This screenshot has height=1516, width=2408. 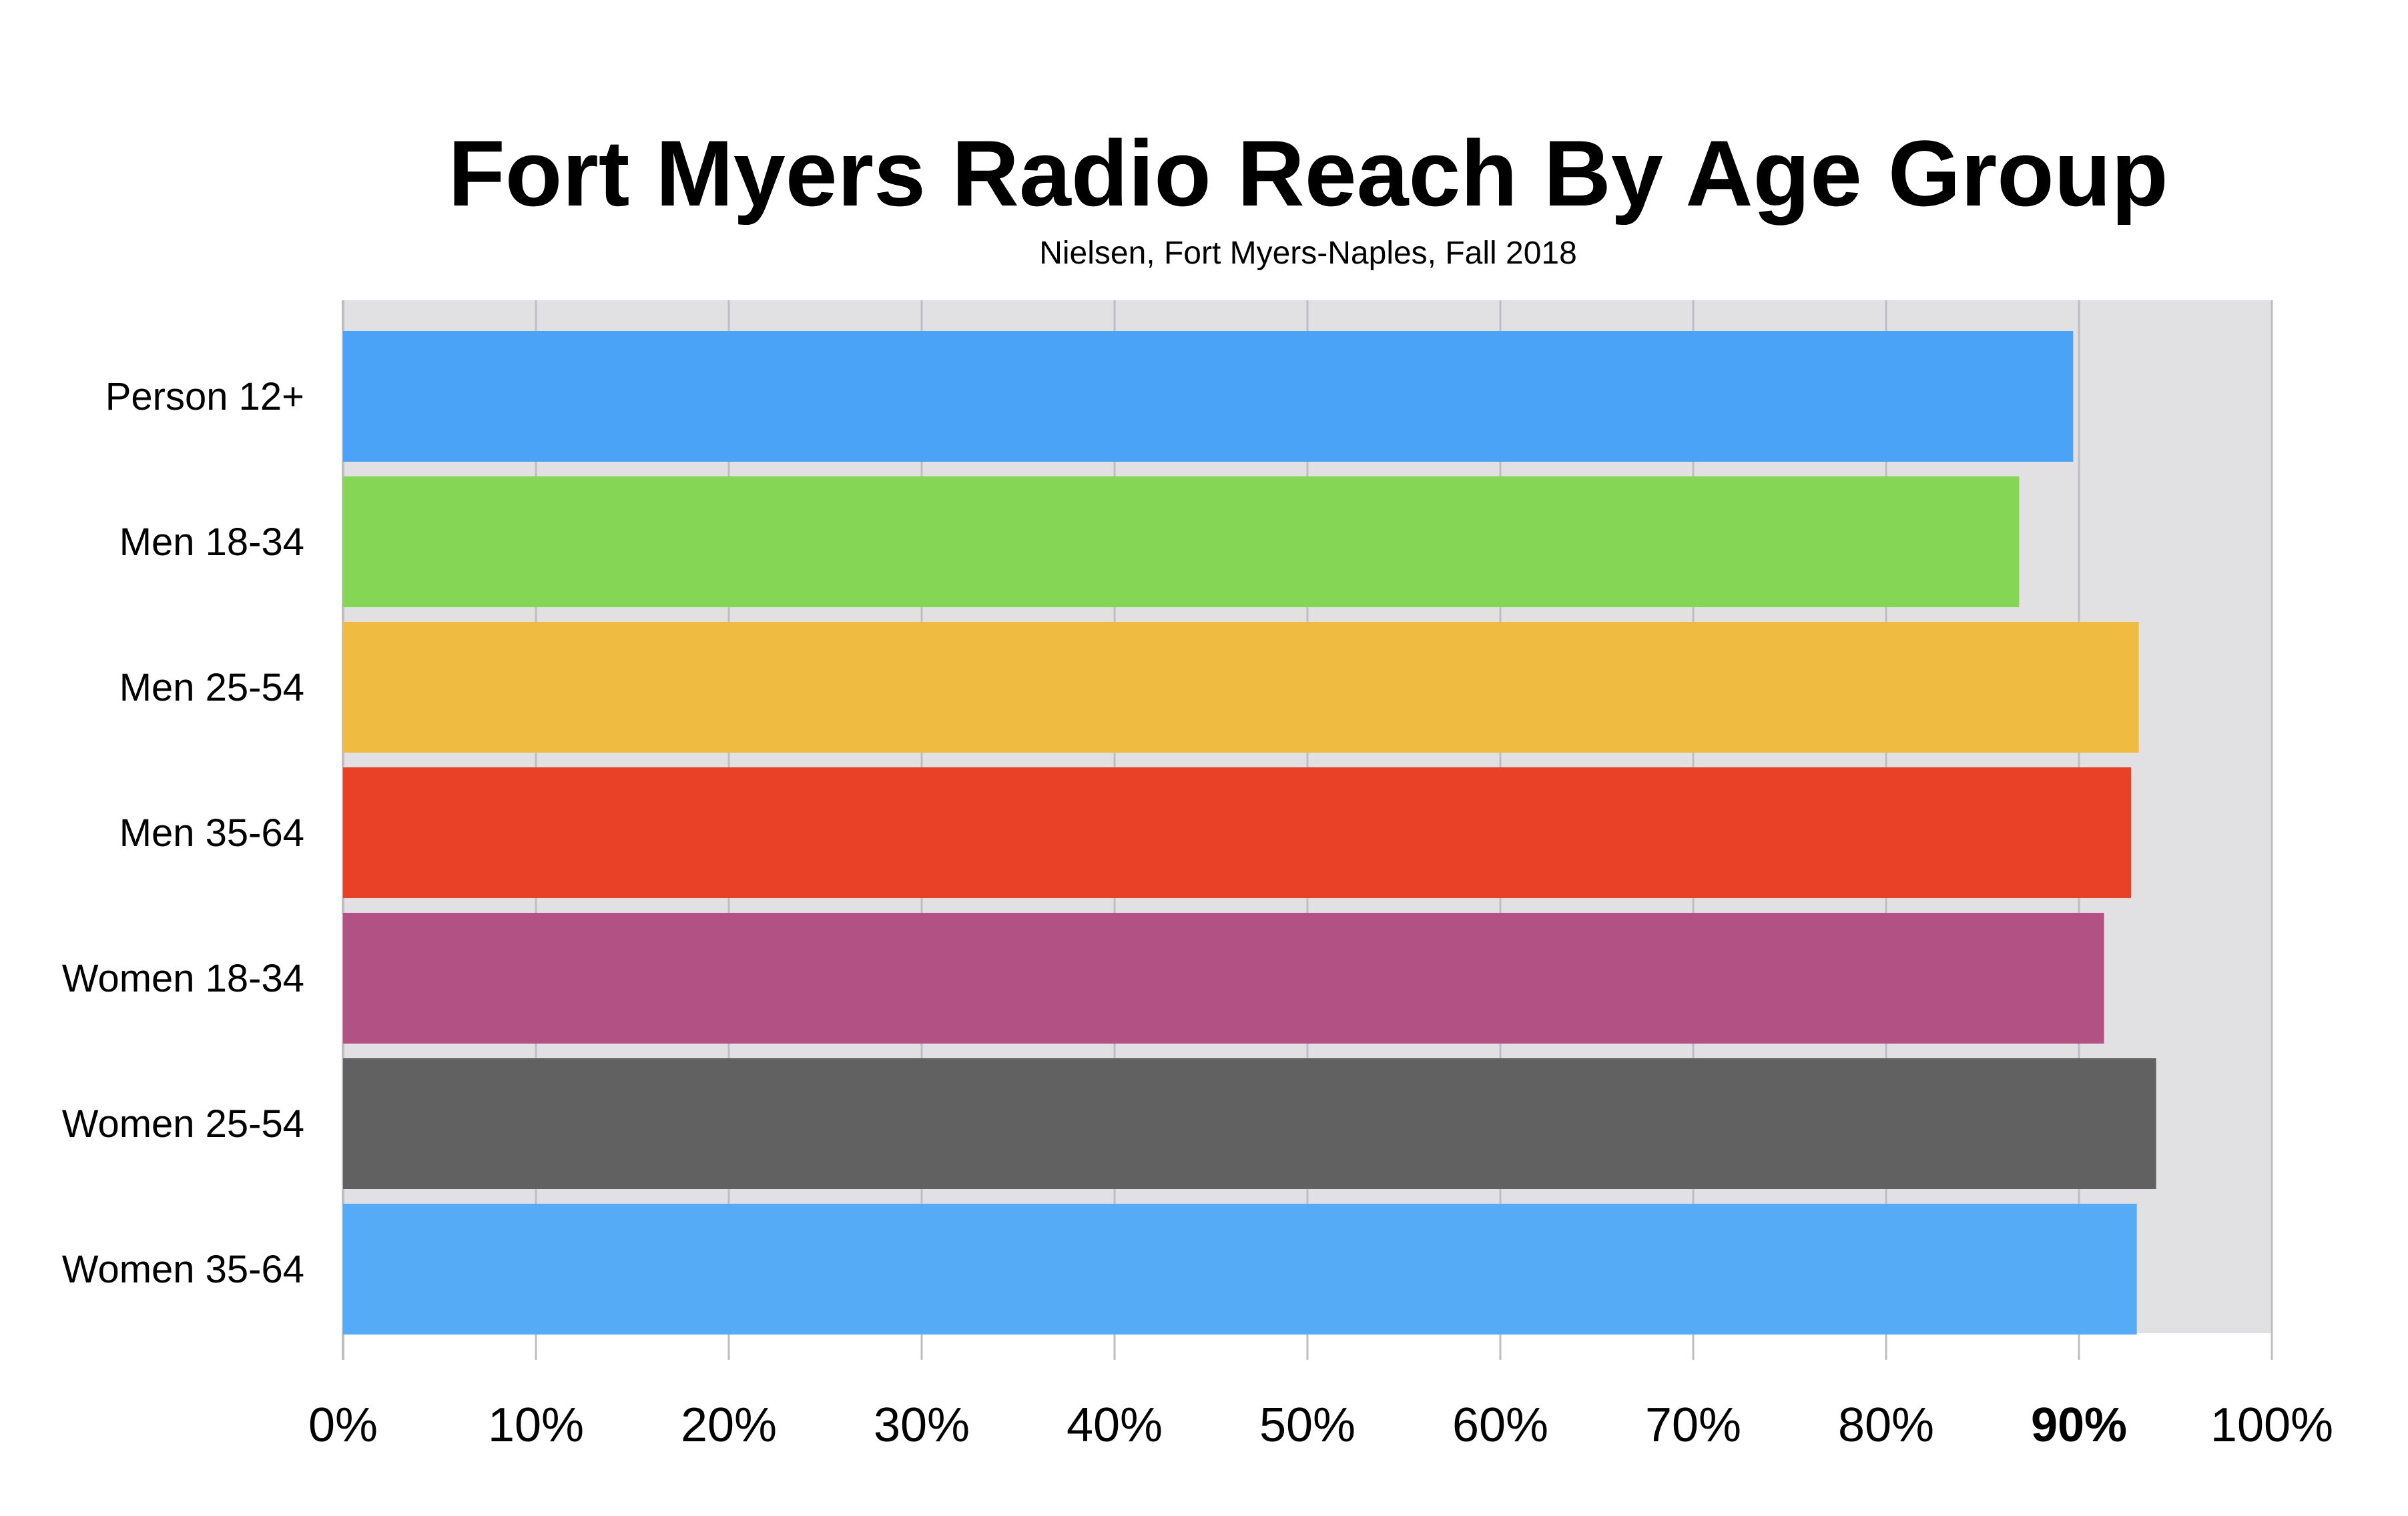 I want to click on x-tick-label: 30%, so click(x=922, y=1425).